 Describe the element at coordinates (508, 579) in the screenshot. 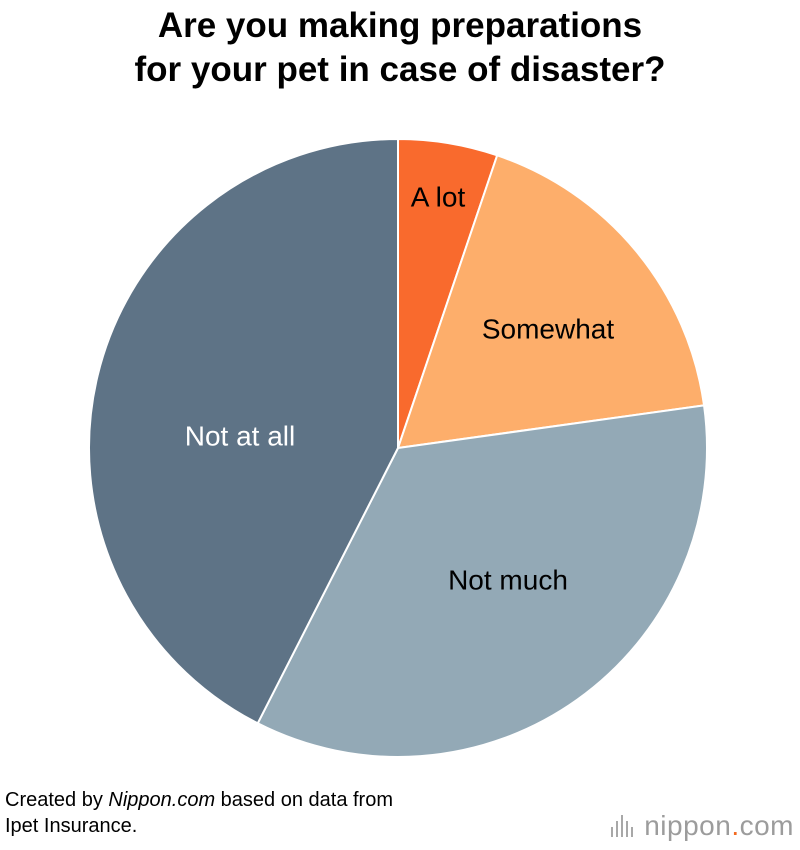

I see `slice-label-not-much: Not much` at that location.